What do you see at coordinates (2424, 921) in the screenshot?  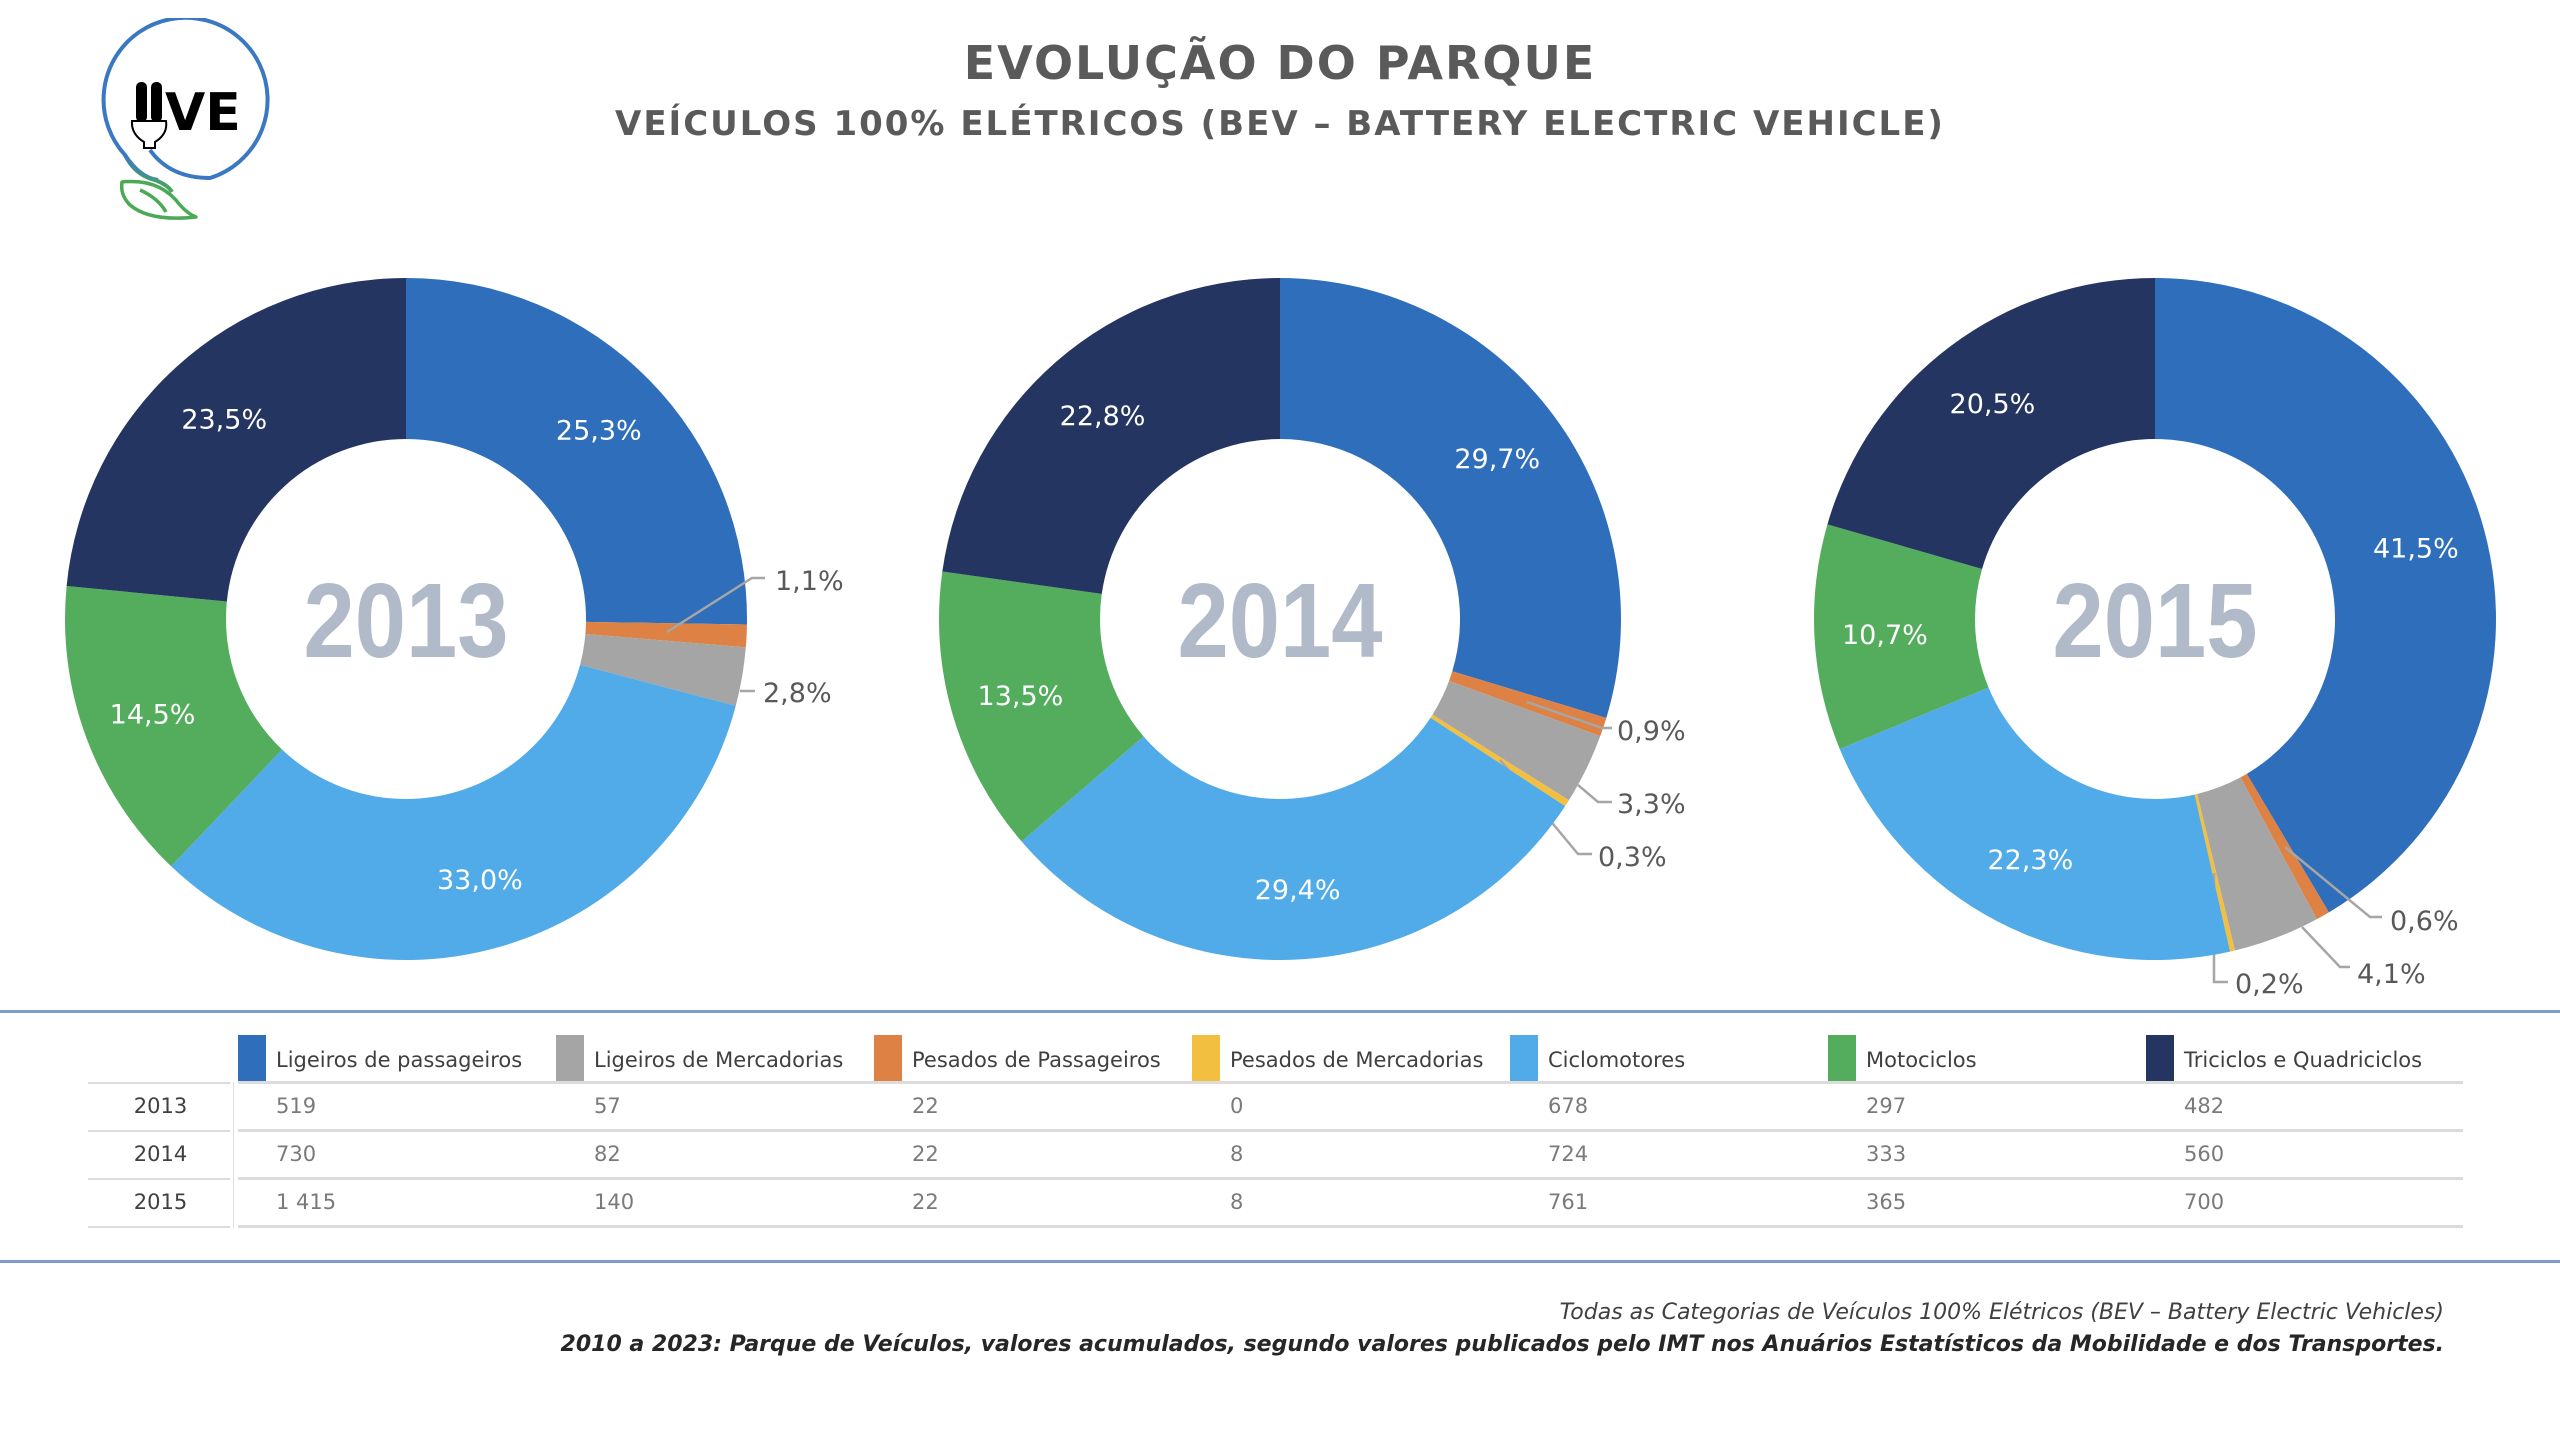 I see `data-label: 0,6%` at bounding box center [2424, 921].